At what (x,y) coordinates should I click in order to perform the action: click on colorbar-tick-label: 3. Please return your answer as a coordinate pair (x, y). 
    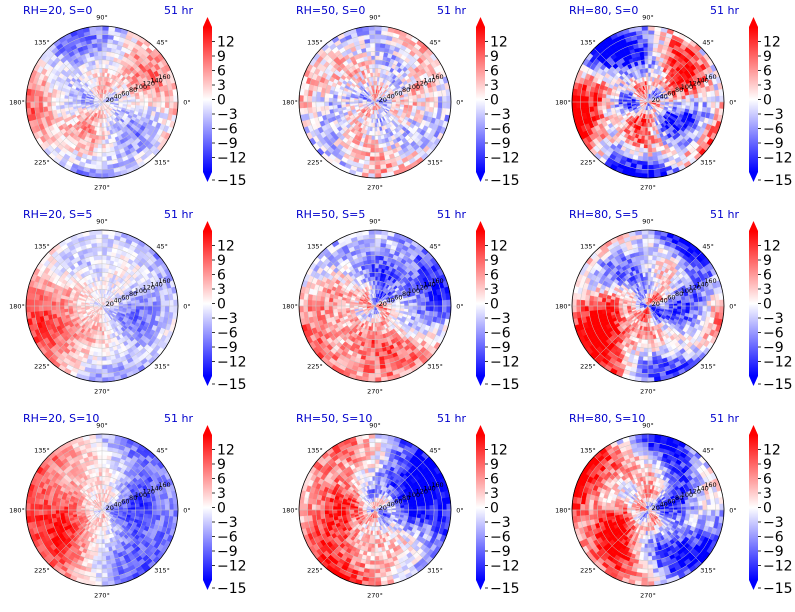
    Looking at the image, I should click on (494, 86).